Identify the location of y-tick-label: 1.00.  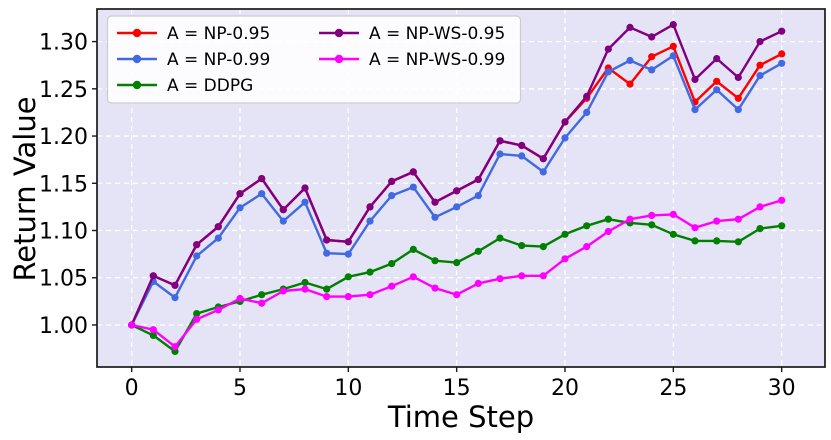
(63, 326).